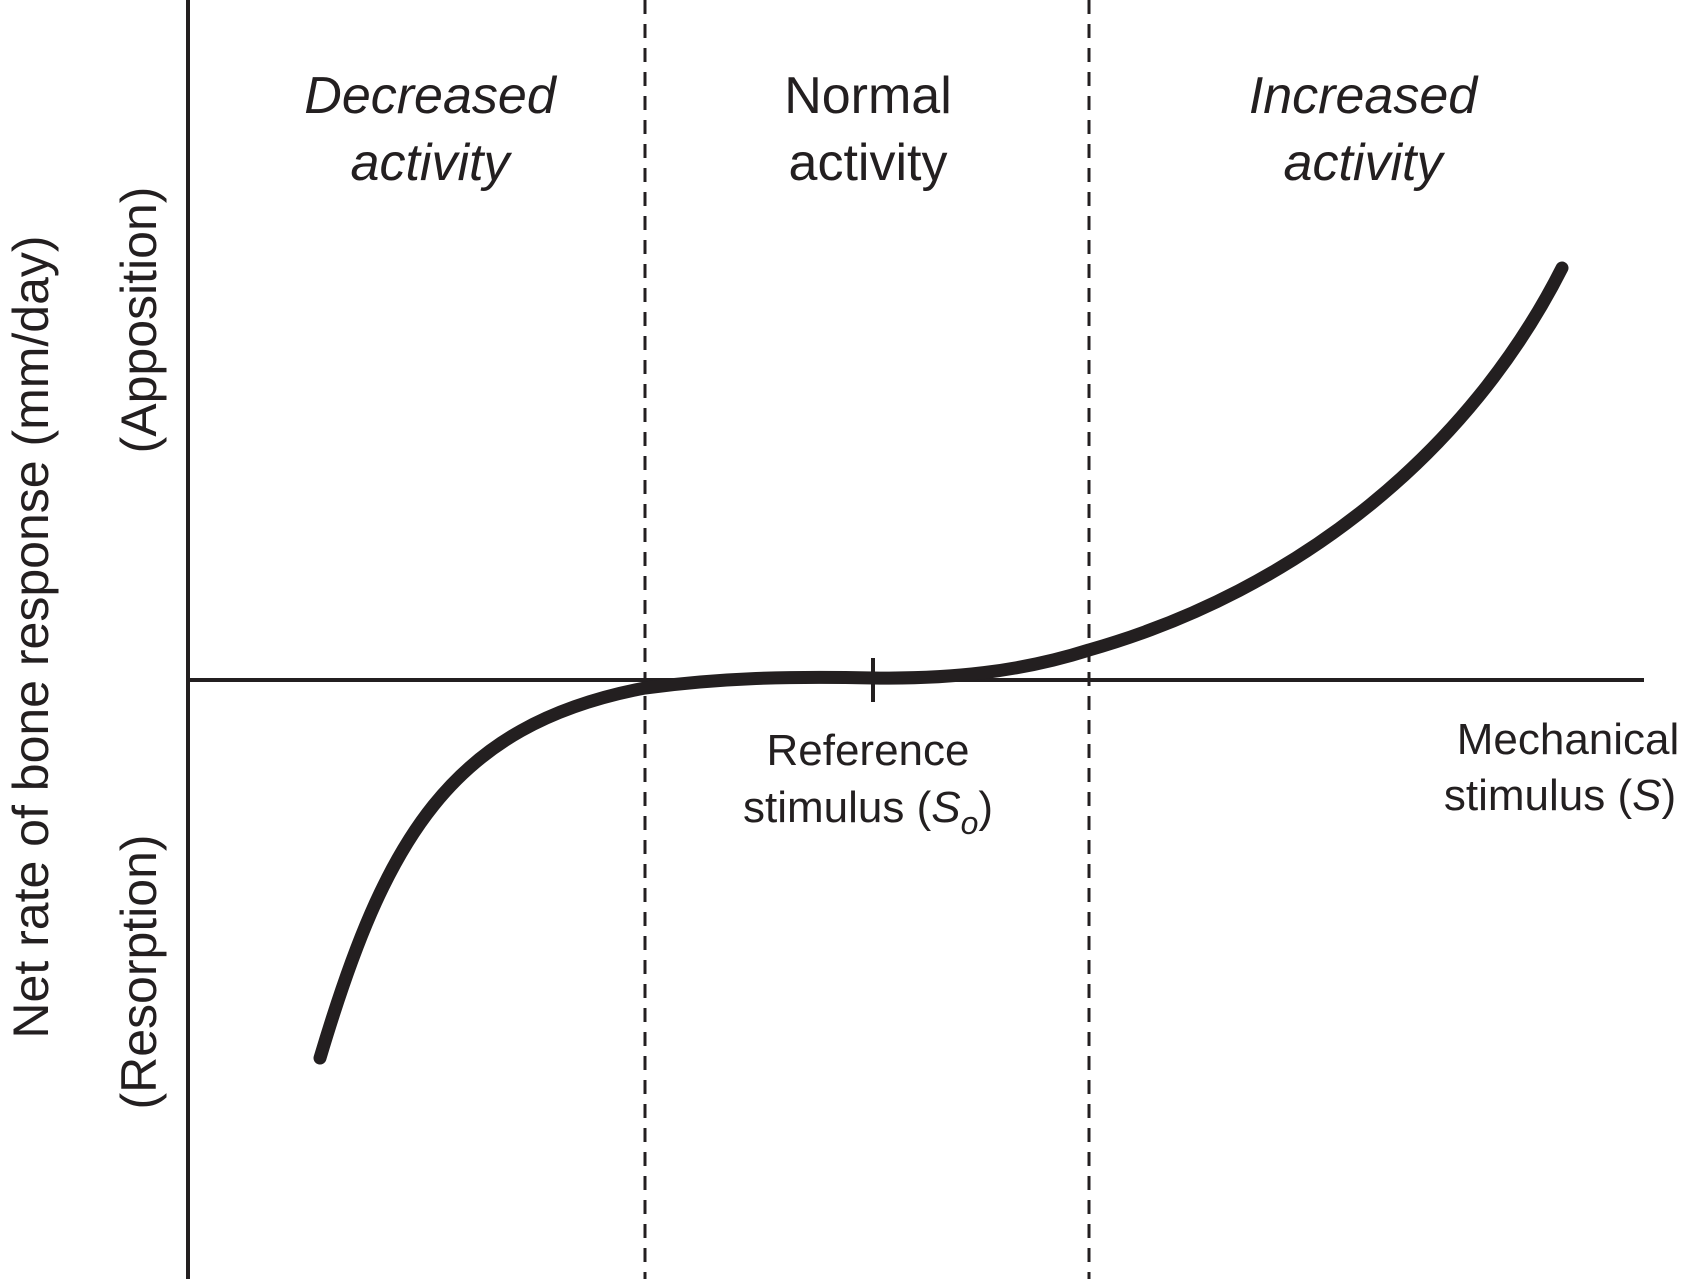 The height and width of the screenshot is (1279, 1698). Describe the element at coordinates (31, 636) in the screenshot. I see `y-axis-label: Net rate of bone response (mm/day)` at that location.